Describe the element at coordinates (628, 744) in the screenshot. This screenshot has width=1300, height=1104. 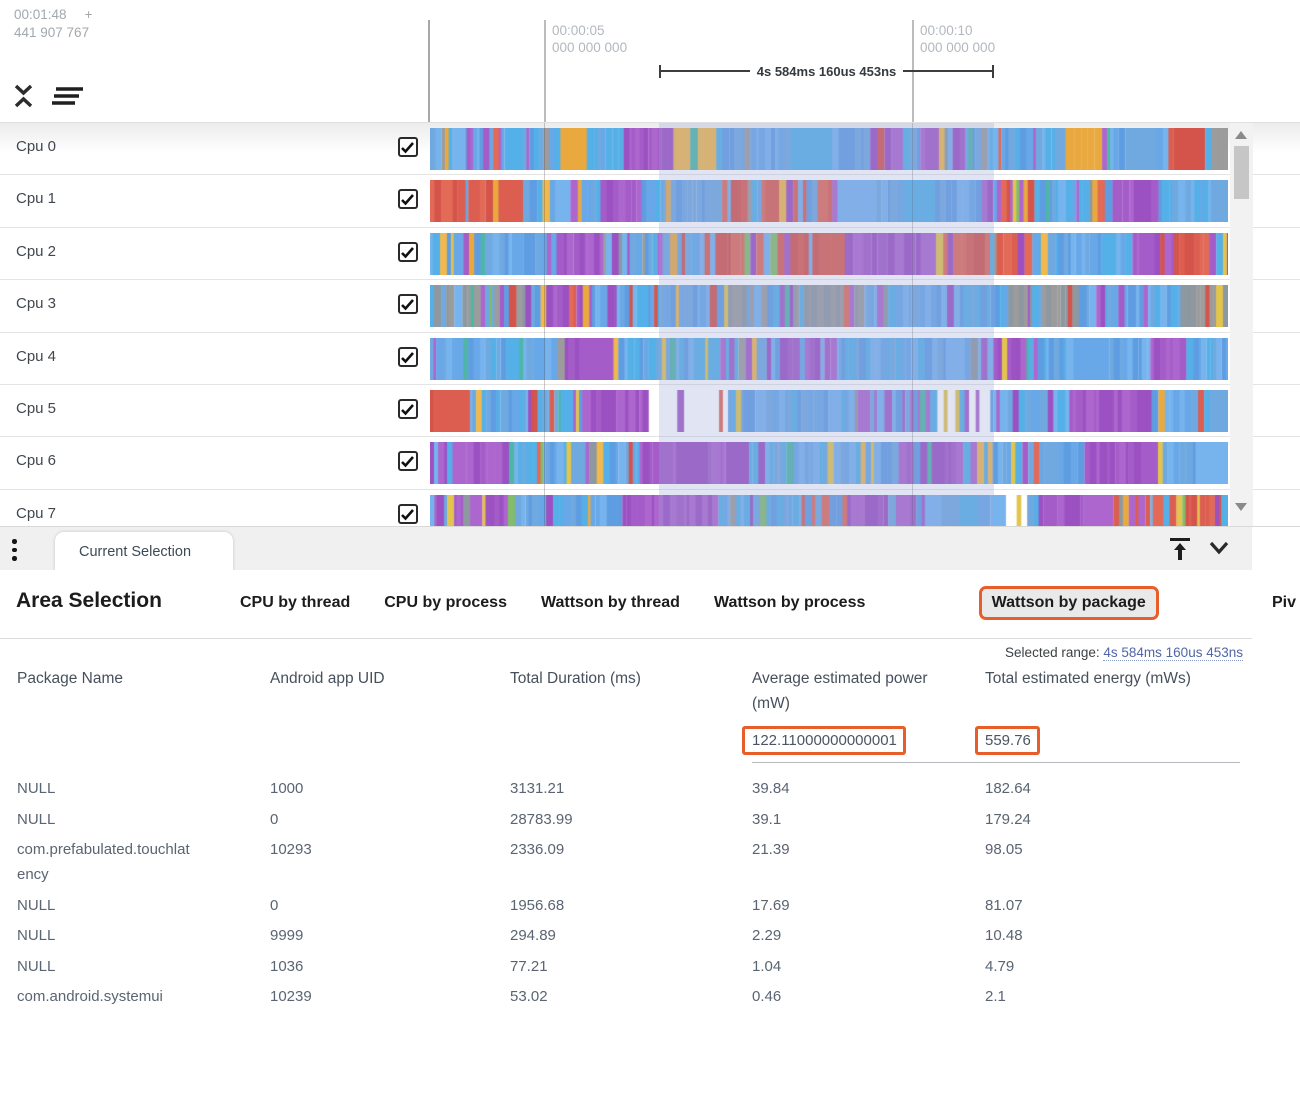
I see `table-summary-row: 122.11000000000001 559.76` at that location.